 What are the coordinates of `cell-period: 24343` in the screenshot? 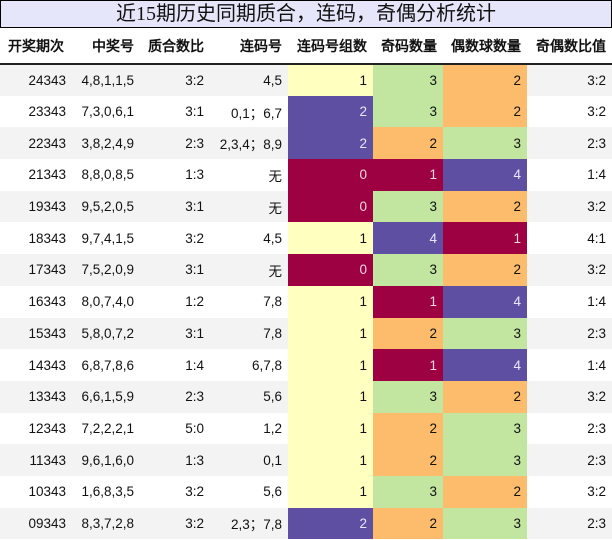 It's located at (36, 80).